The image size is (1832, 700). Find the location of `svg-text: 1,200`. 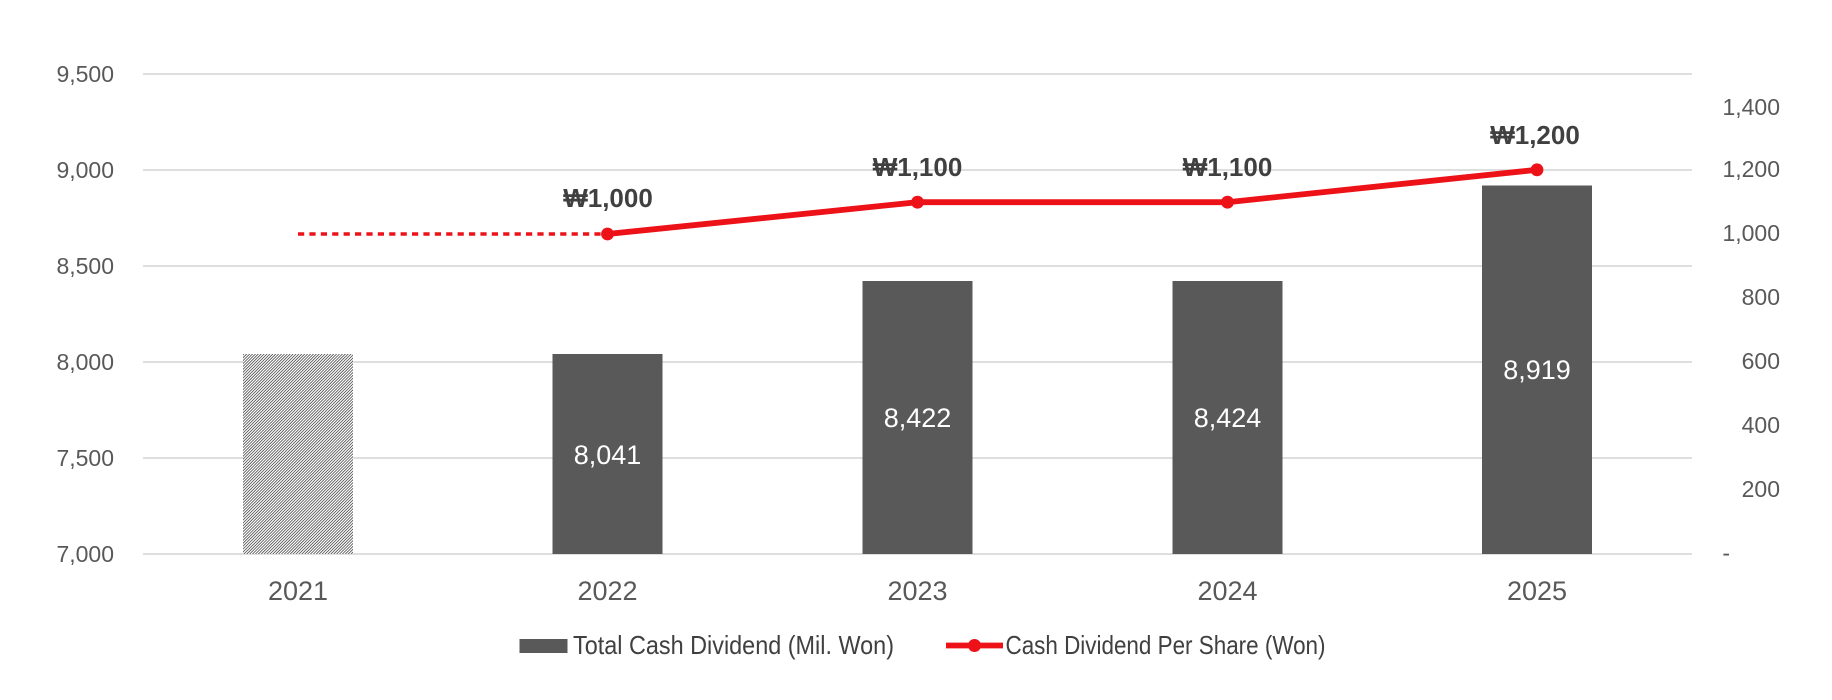

svg-text: 1,200 is located at coordinates (1751, 169).